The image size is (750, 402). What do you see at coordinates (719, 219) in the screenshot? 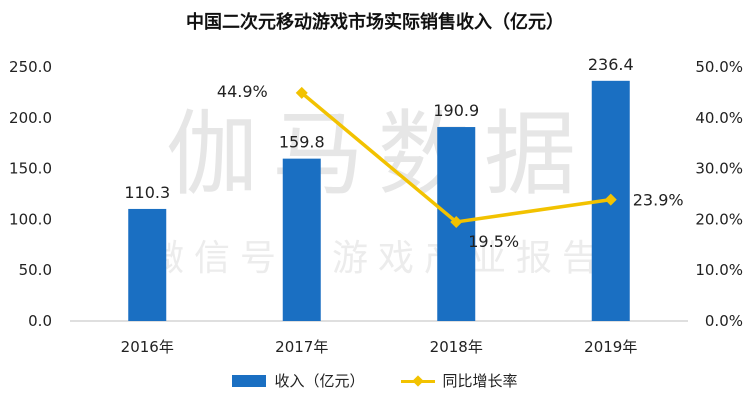
I see `y-right-tick-label: 20.0%` at bounding box center [719, 219].